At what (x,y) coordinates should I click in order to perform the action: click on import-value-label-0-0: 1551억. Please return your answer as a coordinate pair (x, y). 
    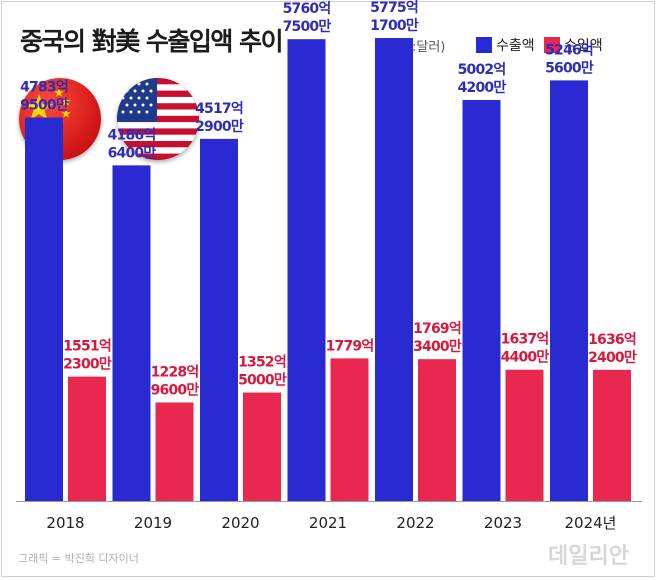
    Looking at the image, I should click on (87, 347).